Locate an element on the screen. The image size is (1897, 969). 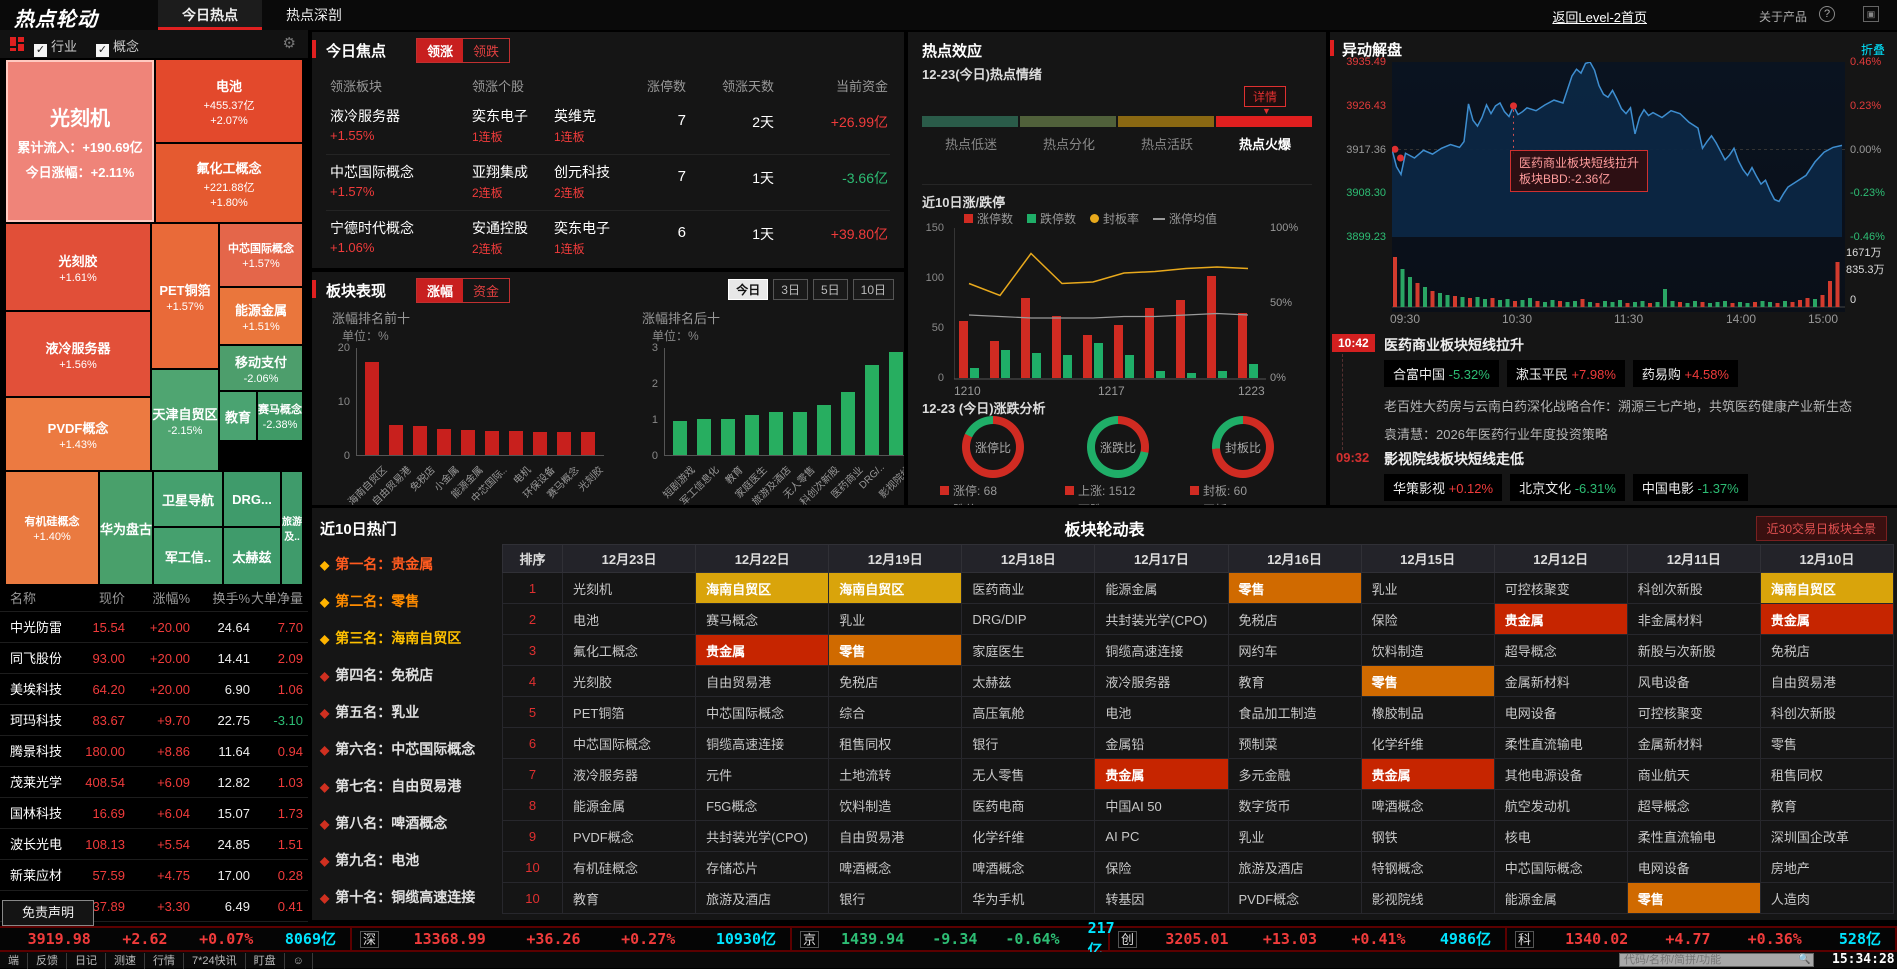
heatmap-tile: 旅游及.. is located at coordinates (292, 528).